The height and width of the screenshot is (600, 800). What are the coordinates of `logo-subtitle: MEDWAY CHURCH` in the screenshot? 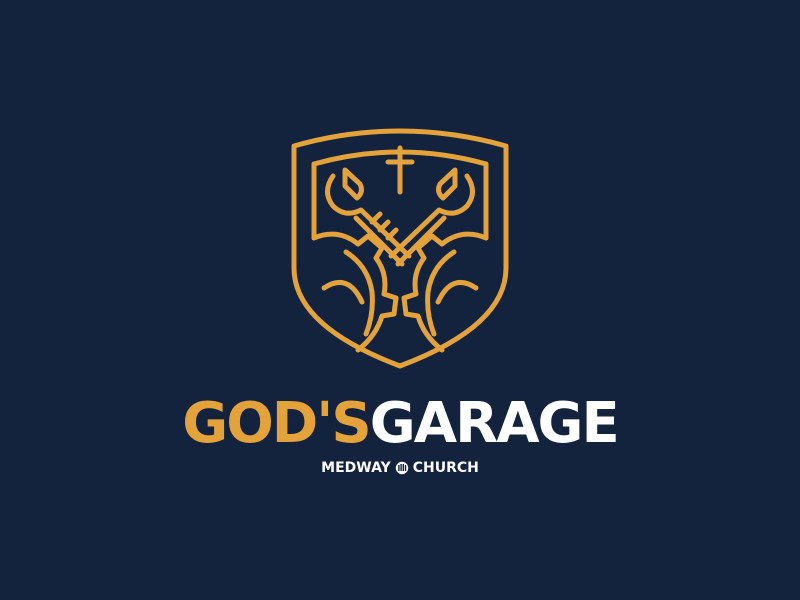 It's located at (400, 468).